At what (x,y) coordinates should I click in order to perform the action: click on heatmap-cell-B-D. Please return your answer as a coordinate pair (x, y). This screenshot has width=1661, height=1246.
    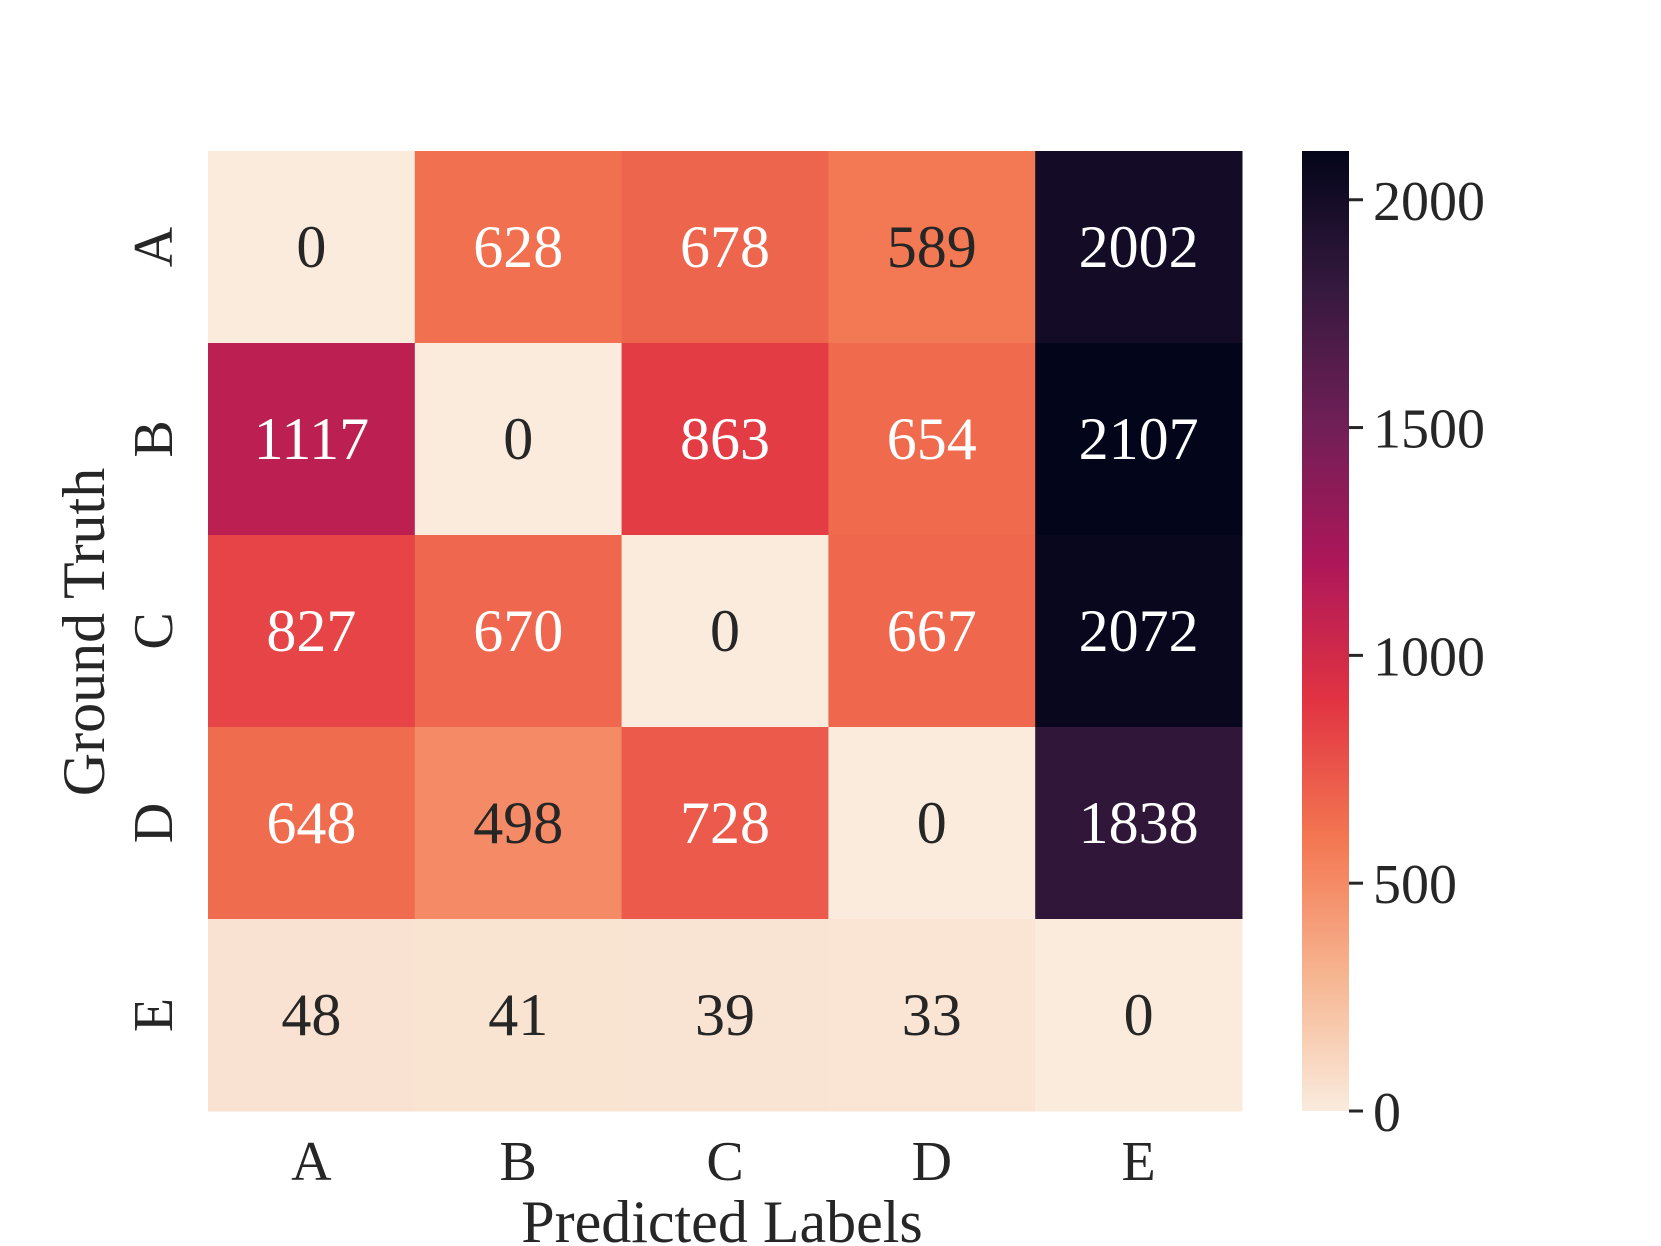
    Looking at the image, I should click on (932, 439).